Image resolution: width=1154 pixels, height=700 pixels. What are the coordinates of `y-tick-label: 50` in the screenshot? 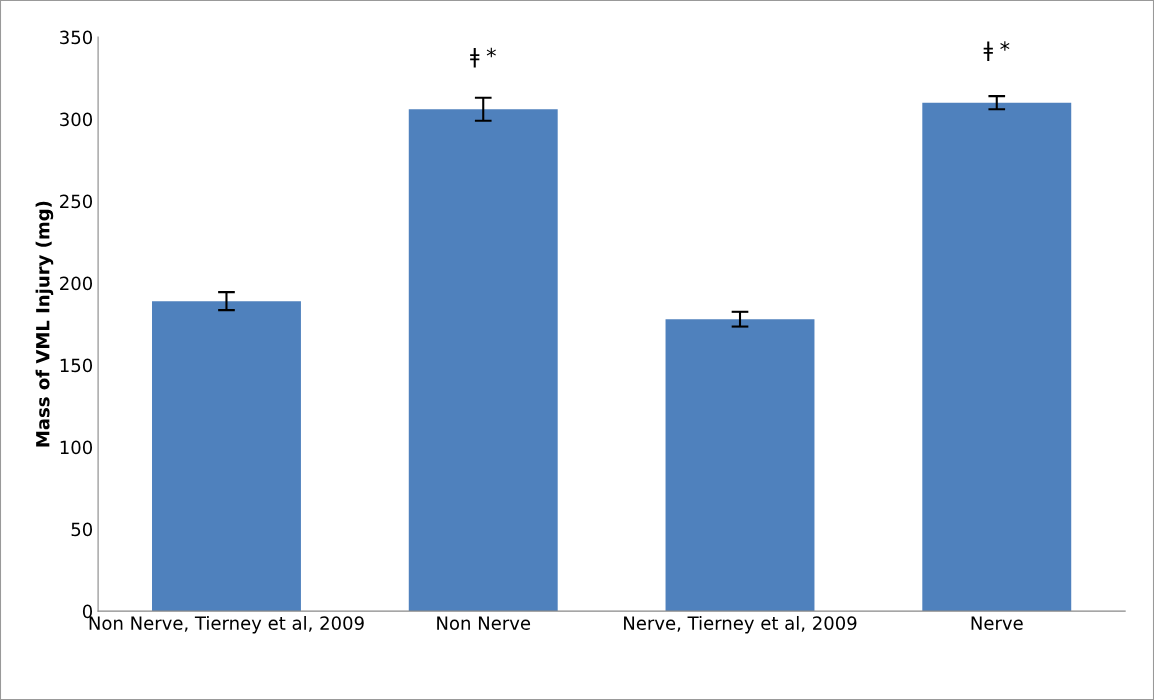 It's located at (82, 529).